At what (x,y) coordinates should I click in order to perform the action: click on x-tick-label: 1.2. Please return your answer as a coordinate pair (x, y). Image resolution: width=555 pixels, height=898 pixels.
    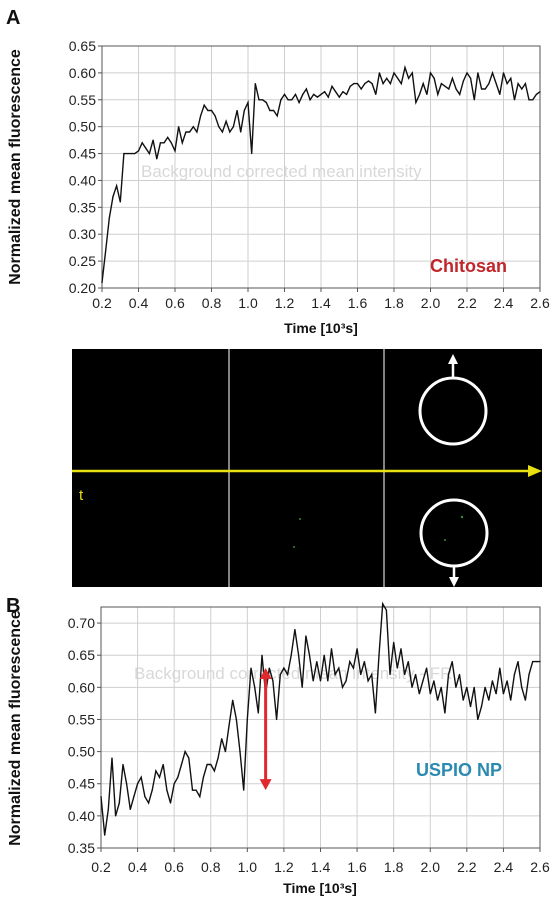
    Looking at the image, I should click on (285, 303).